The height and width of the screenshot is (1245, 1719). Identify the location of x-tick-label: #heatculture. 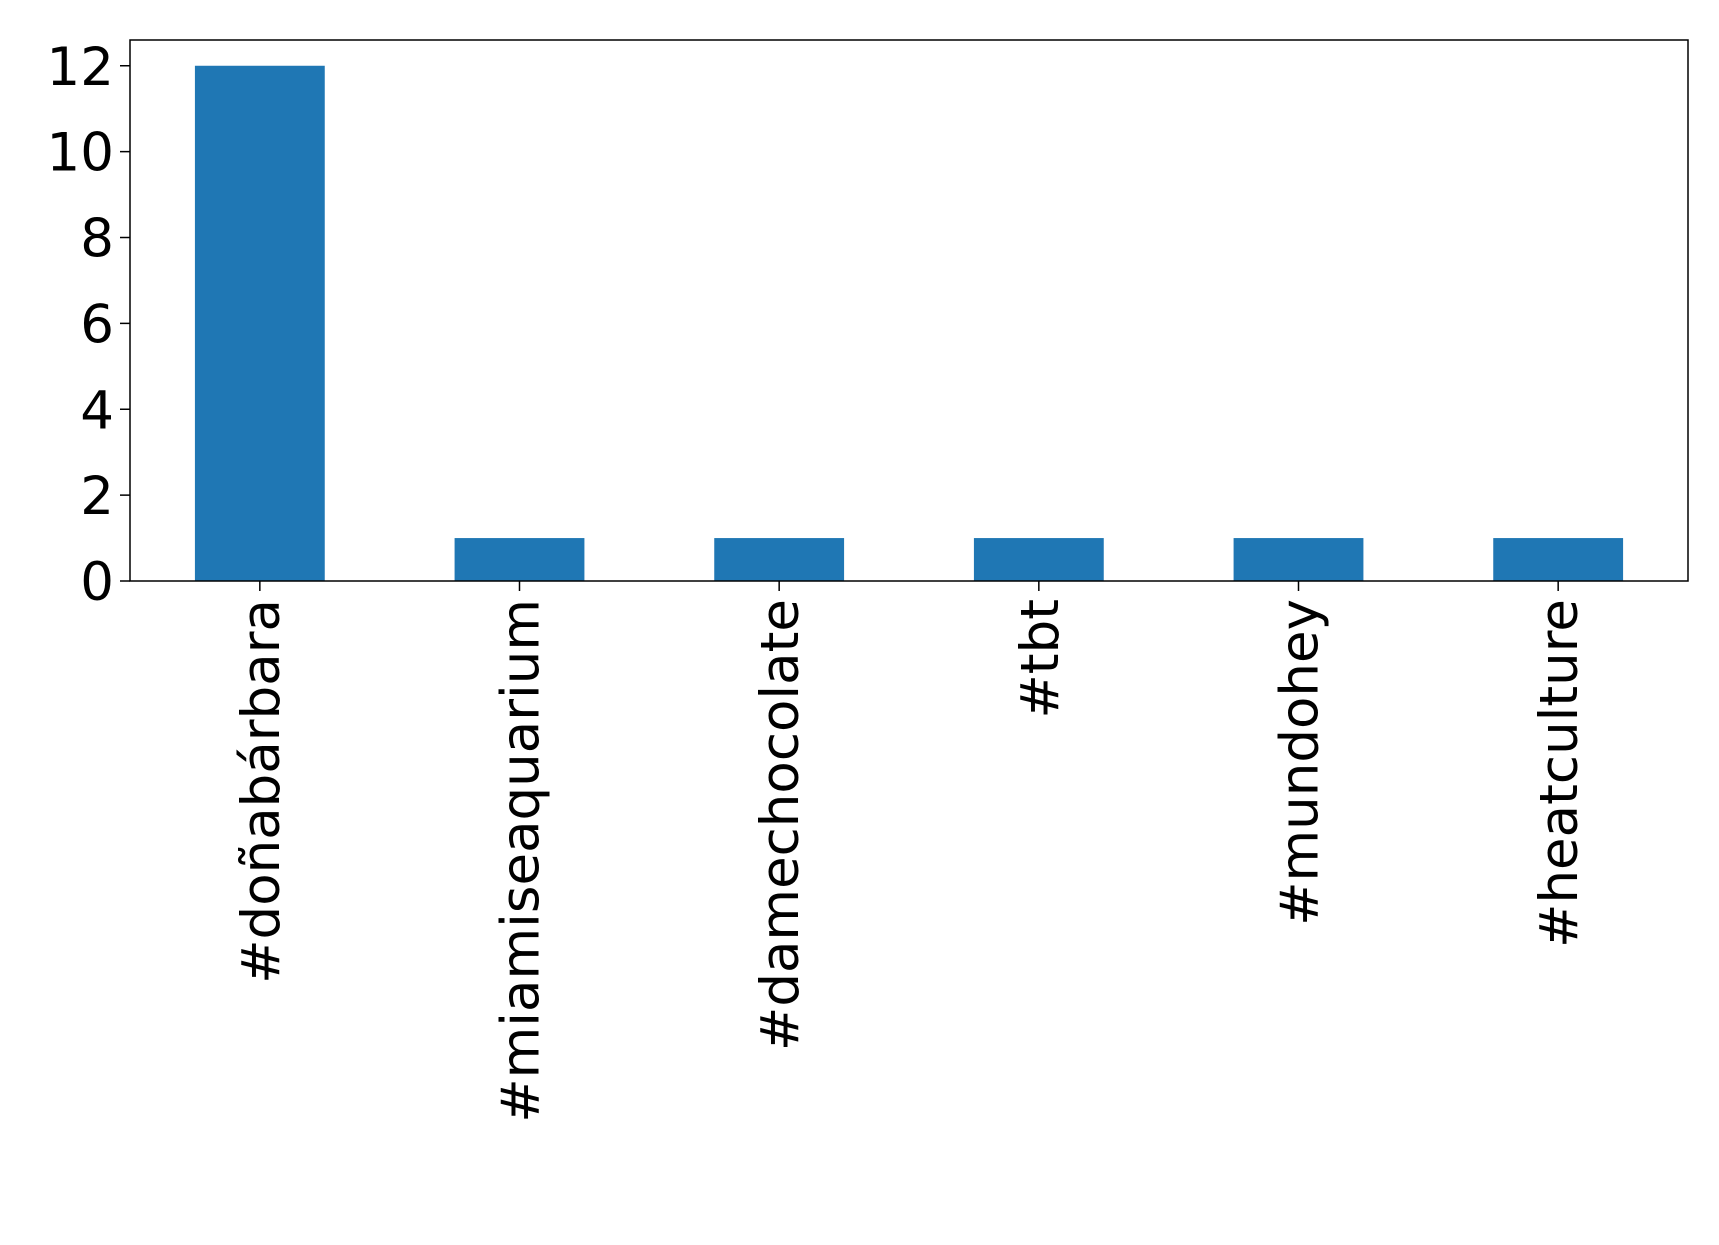
(1559, 773).